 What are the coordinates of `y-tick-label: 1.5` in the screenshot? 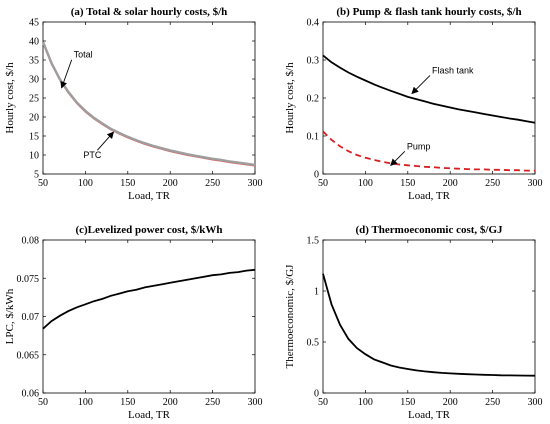 It's located at (313, 241).